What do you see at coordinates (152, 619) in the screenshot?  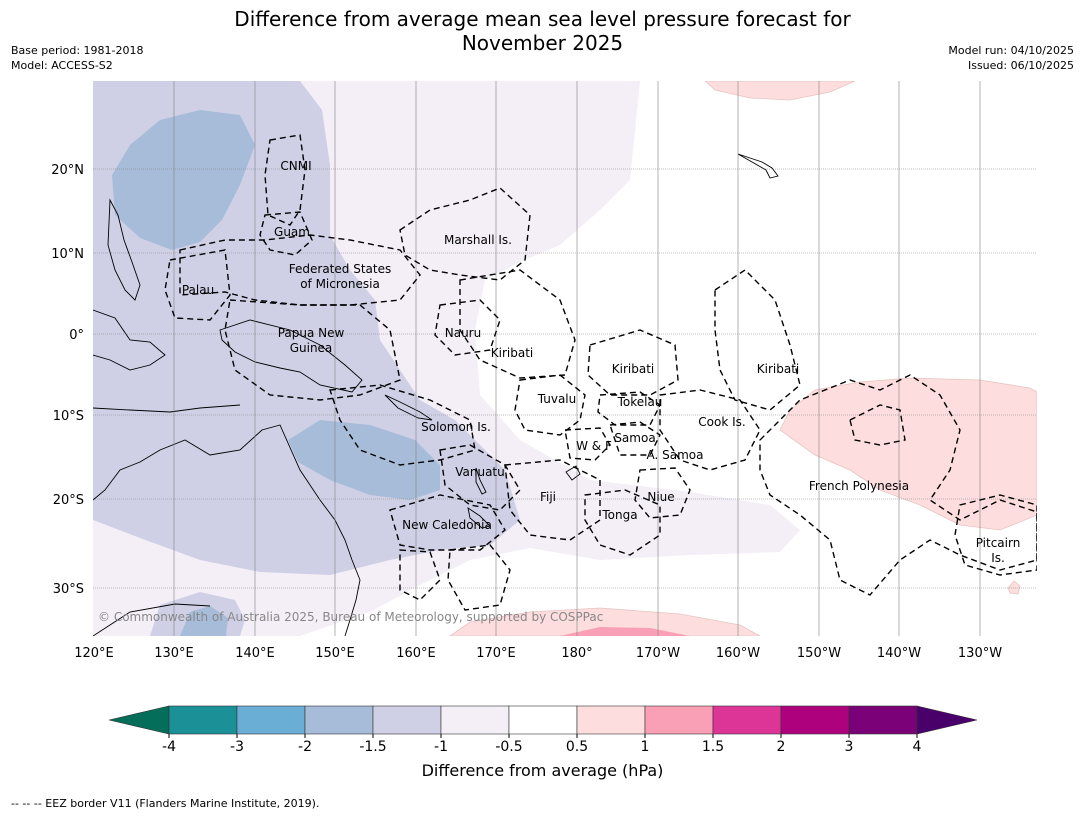 I see `new-zealand-coast` at bounding box center [152, 619].